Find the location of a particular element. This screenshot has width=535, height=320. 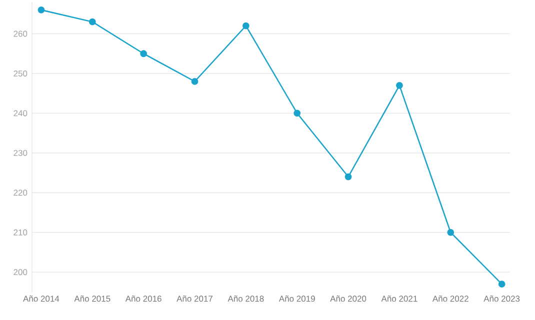

x-tick-label: Año 2015 is located at coordinates (92, 299).